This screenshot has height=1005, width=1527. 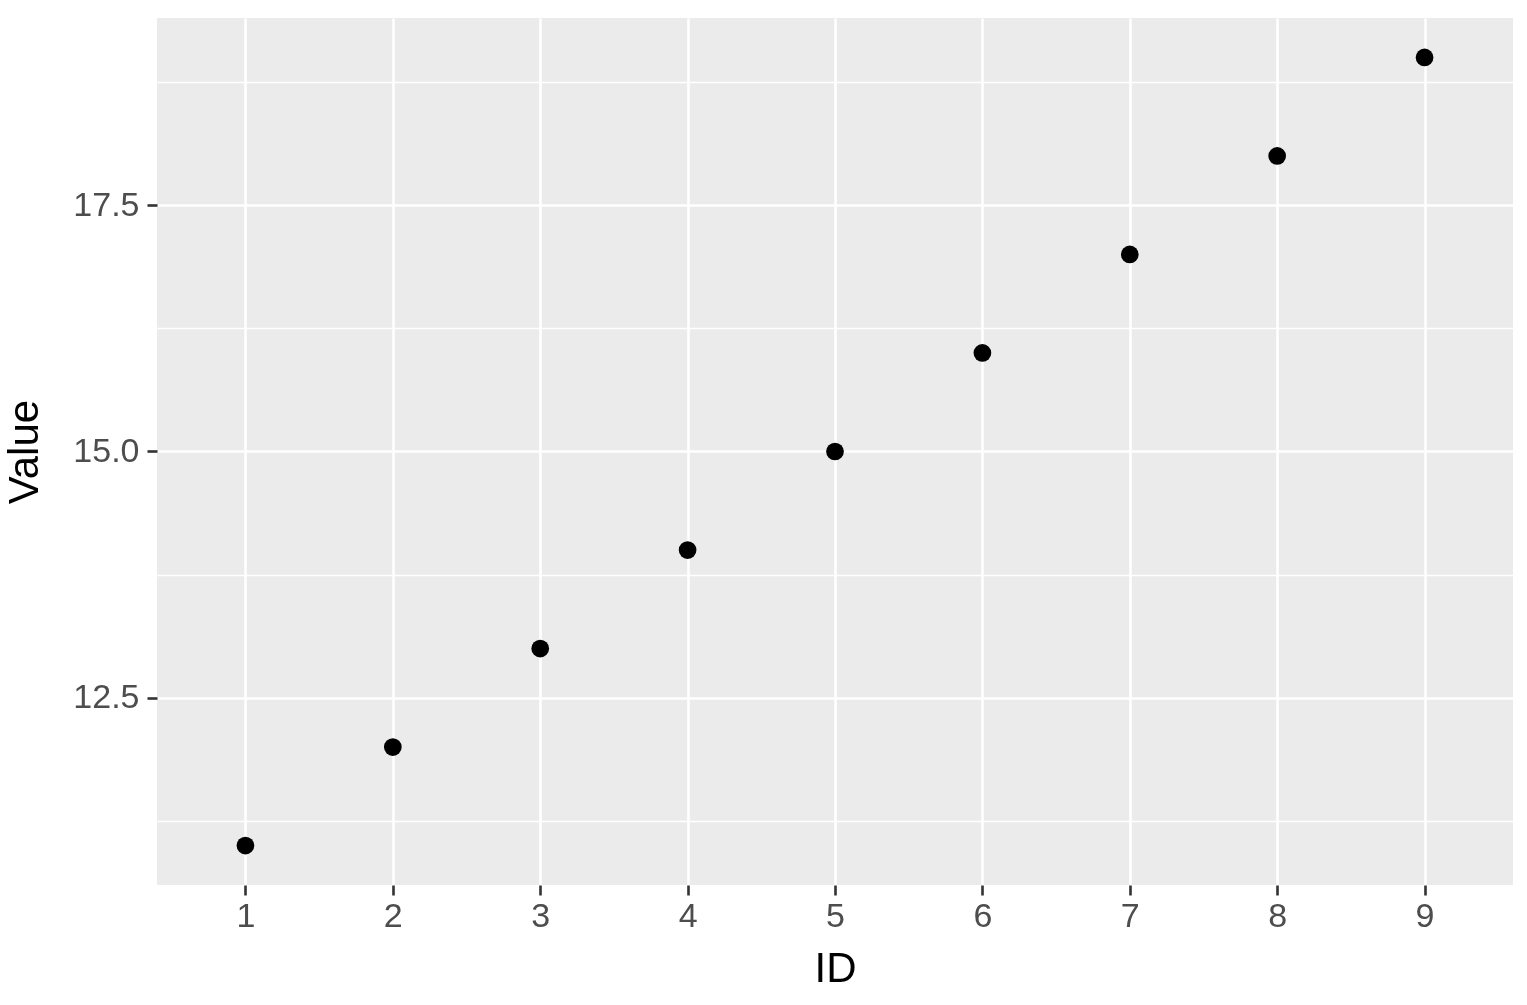 I want to click on x-tick-label: 3, so click(x=541, y=914).